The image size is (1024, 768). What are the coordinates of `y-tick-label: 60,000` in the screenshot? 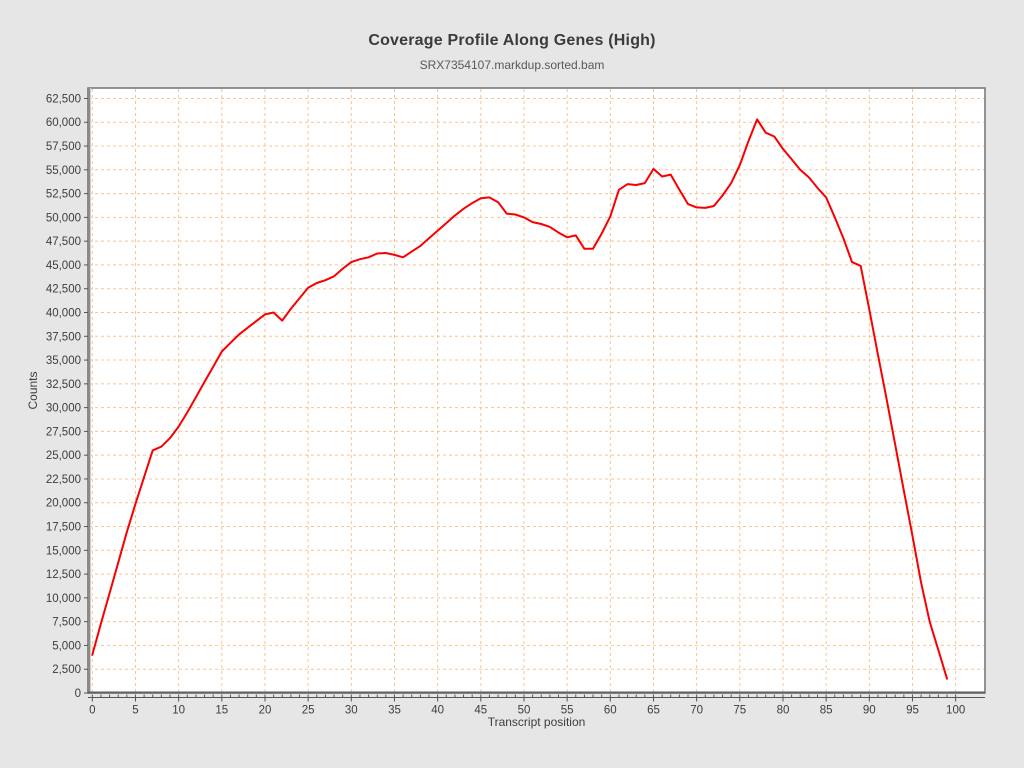 It's located at (63, 123).